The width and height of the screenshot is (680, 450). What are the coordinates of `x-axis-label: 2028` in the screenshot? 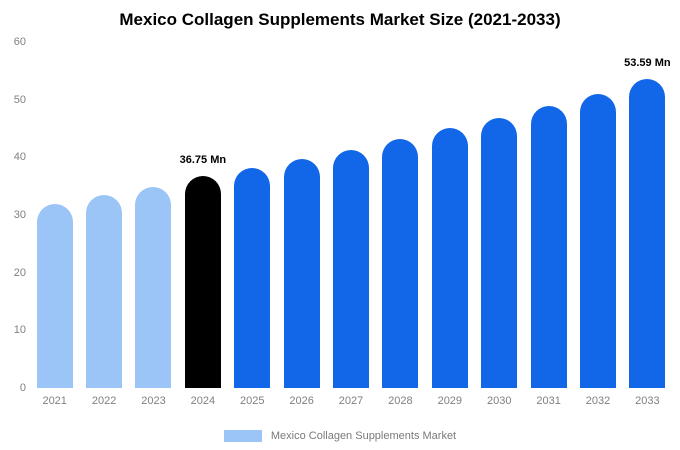 It's located at (400, 401).